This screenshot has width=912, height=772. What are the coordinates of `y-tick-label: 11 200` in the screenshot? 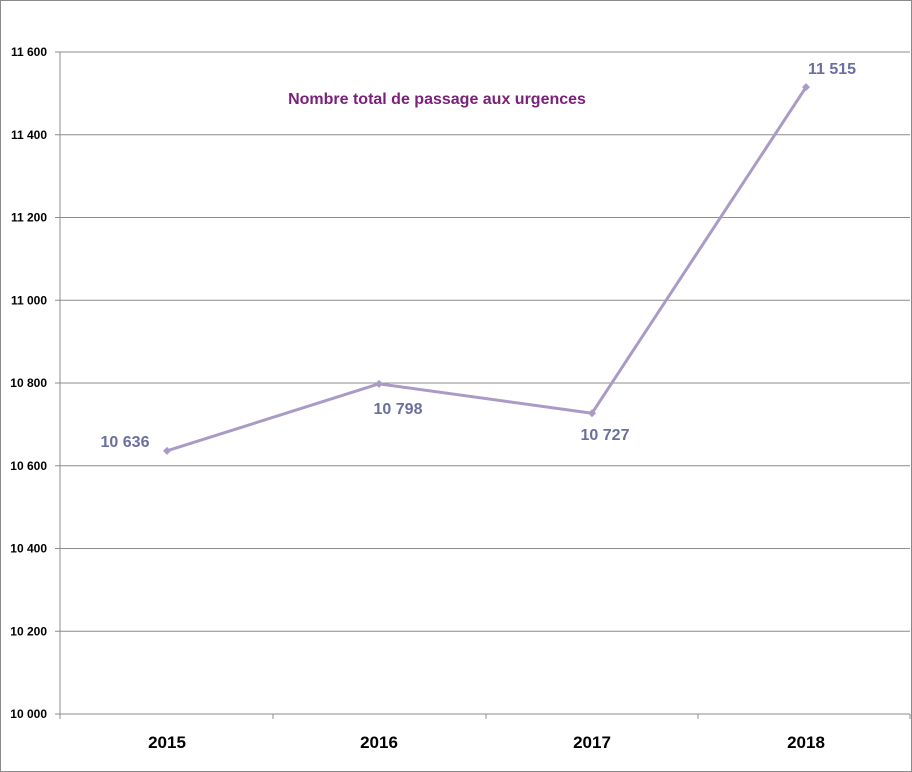 It's located at (29, 218).